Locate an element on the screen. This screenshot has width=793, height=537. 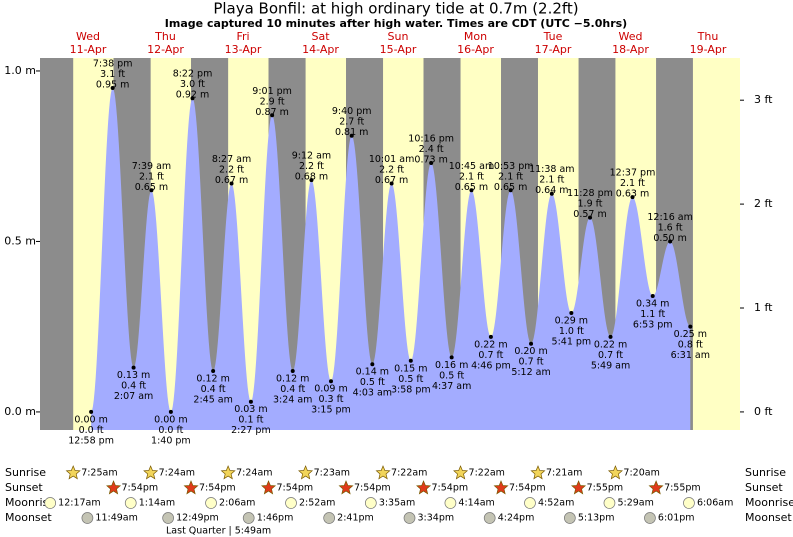
row-time: 2:41pm is located at coordinates (355, 518).